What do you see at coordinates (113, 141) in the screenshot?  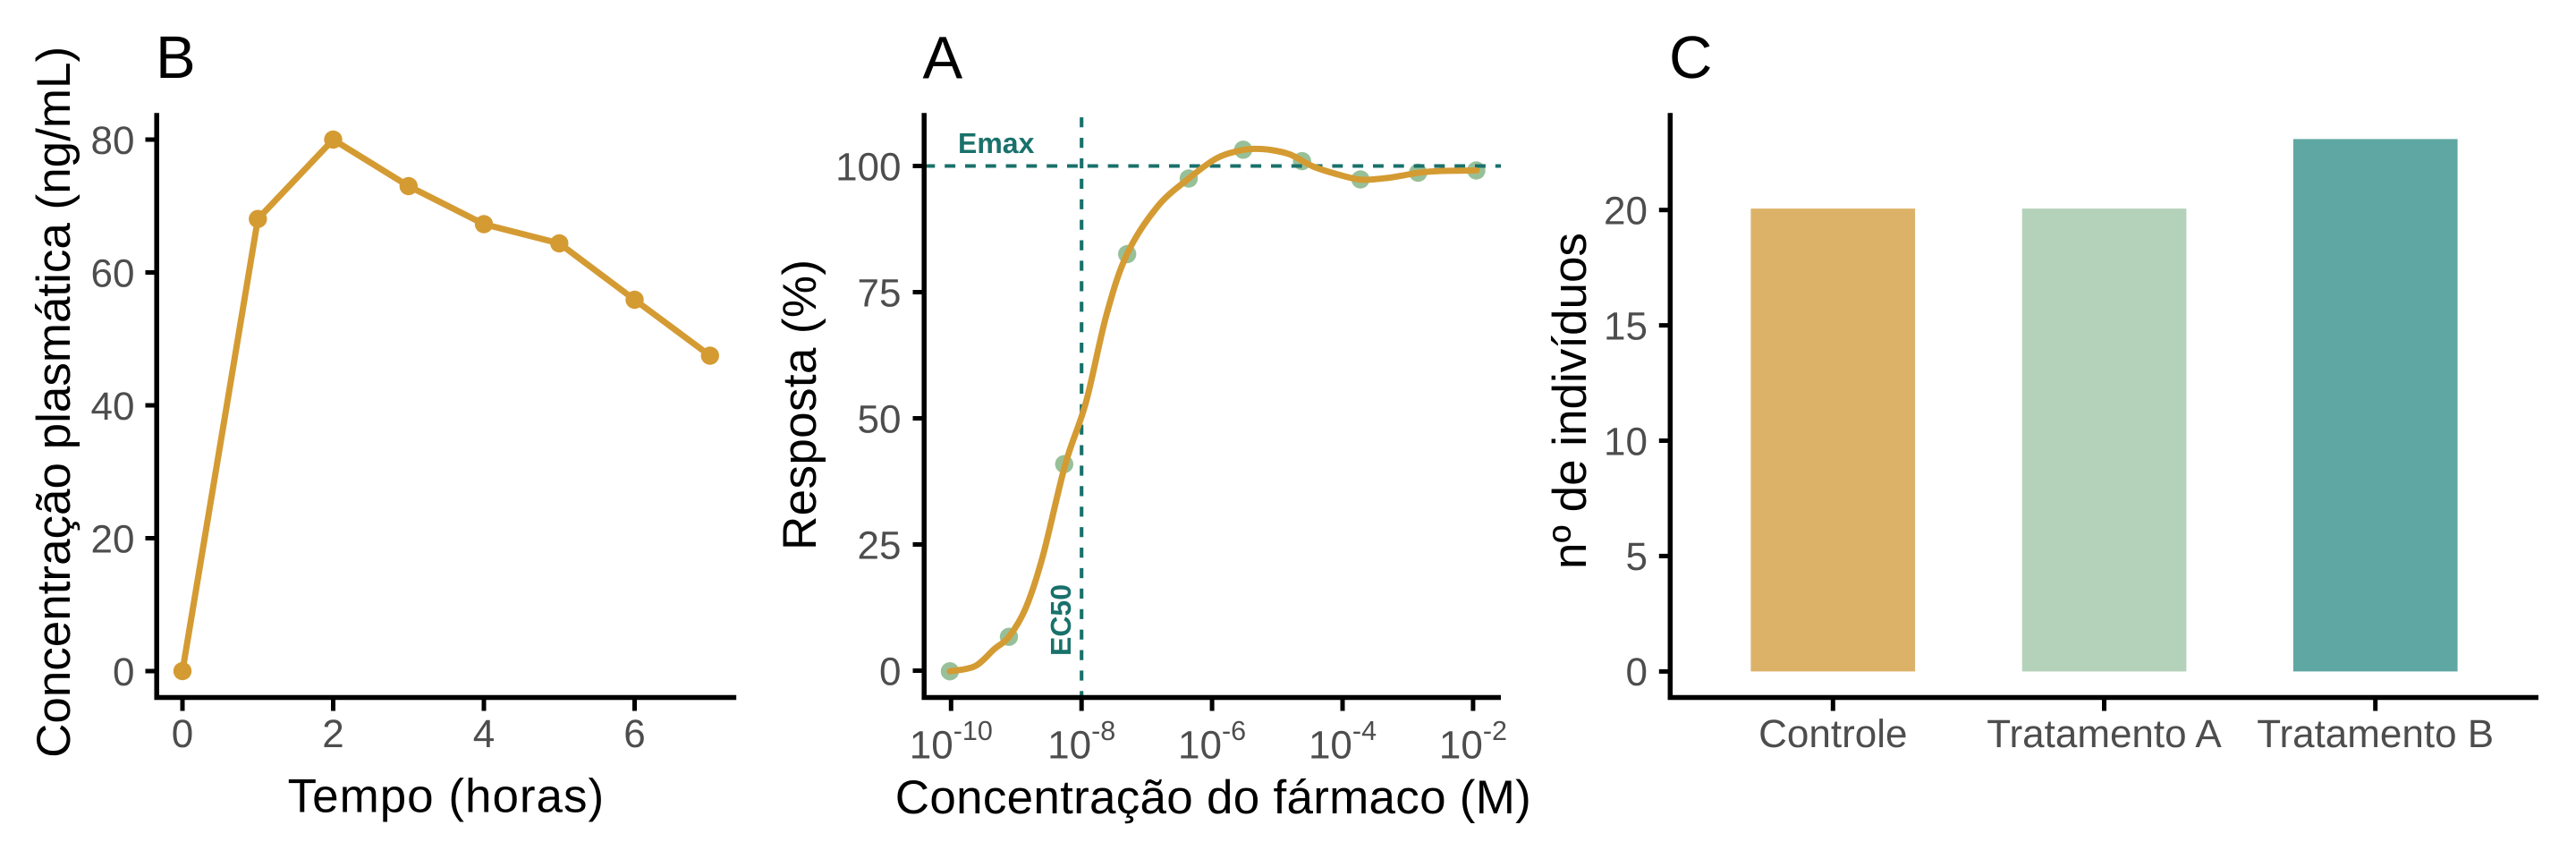 I see `svg-text: 80` at bounding box center [113, 141].